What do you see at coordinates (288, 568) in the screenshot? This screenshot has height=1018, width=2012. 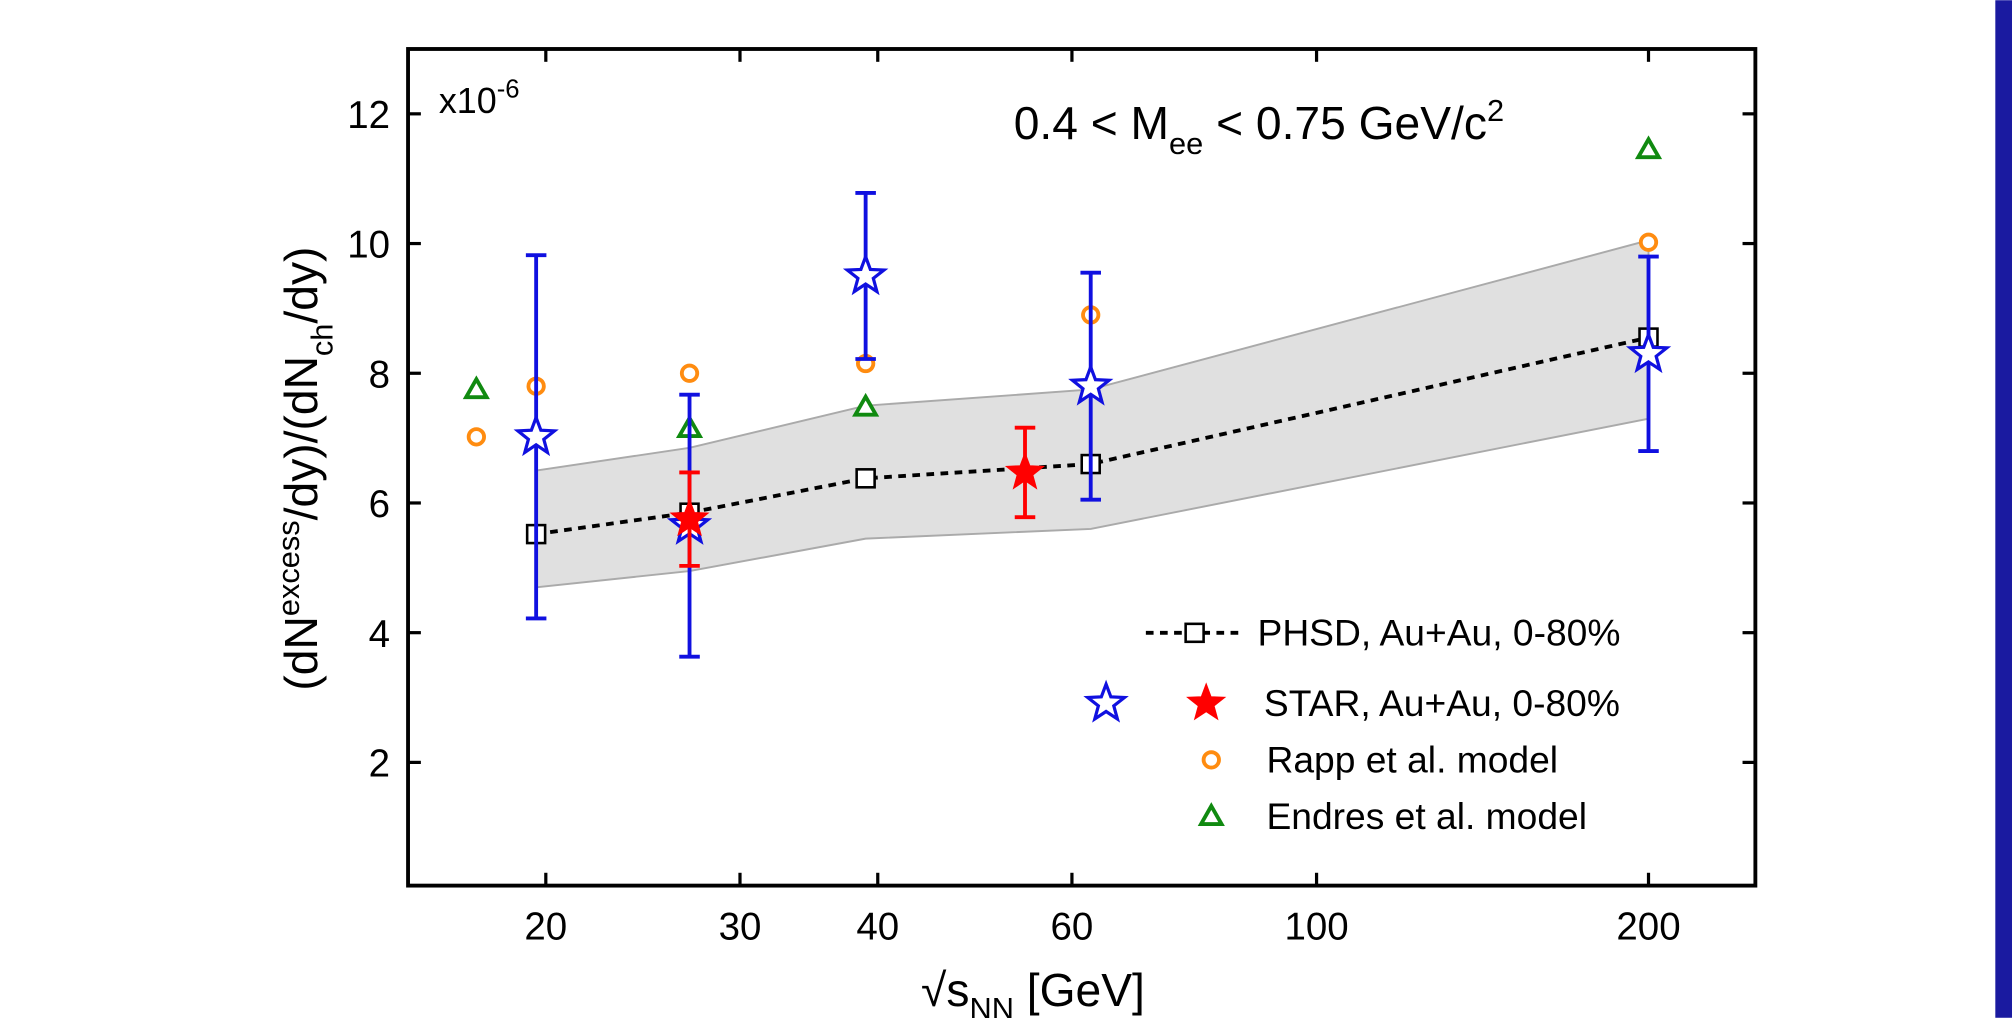 I see `ylabel-sup: excess` at bounding box center [288, 568].